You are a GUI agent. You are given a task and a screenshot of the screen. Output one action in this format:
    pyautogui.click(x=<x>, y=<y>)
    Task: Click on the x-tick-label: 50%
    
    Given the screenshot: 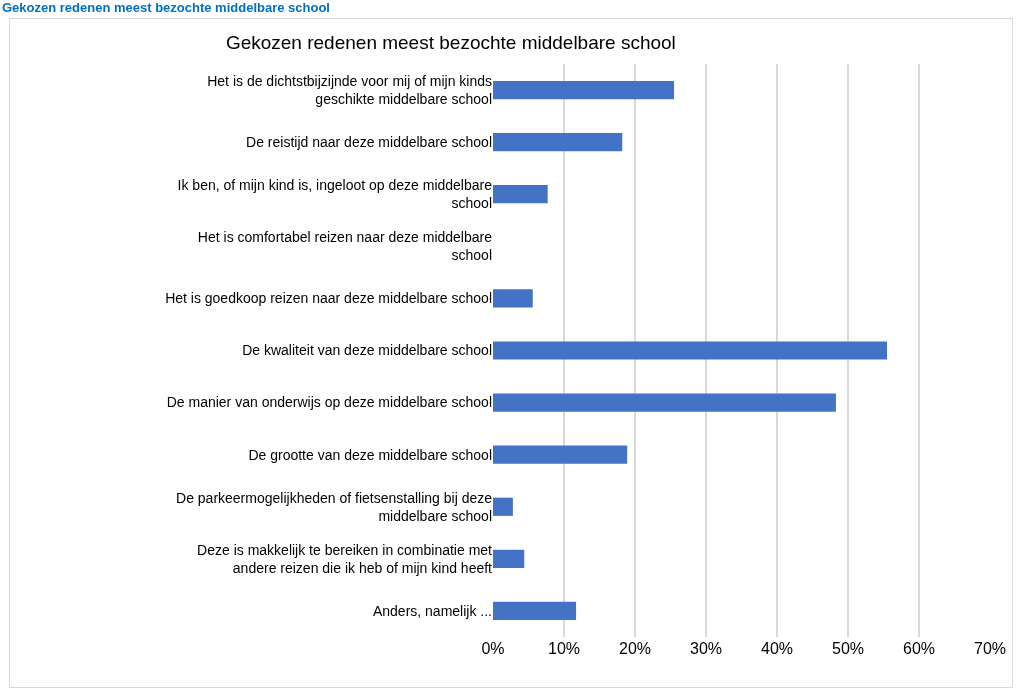 What is the action you would take?
    pyautogui.click(x=848, y=648)
    